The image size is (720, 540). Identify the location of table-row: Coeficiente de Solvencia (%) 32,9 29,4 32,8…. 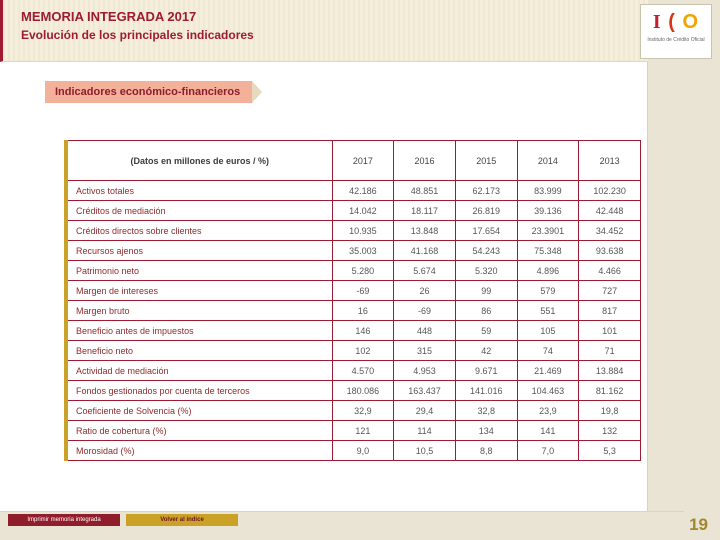
(352, 410).